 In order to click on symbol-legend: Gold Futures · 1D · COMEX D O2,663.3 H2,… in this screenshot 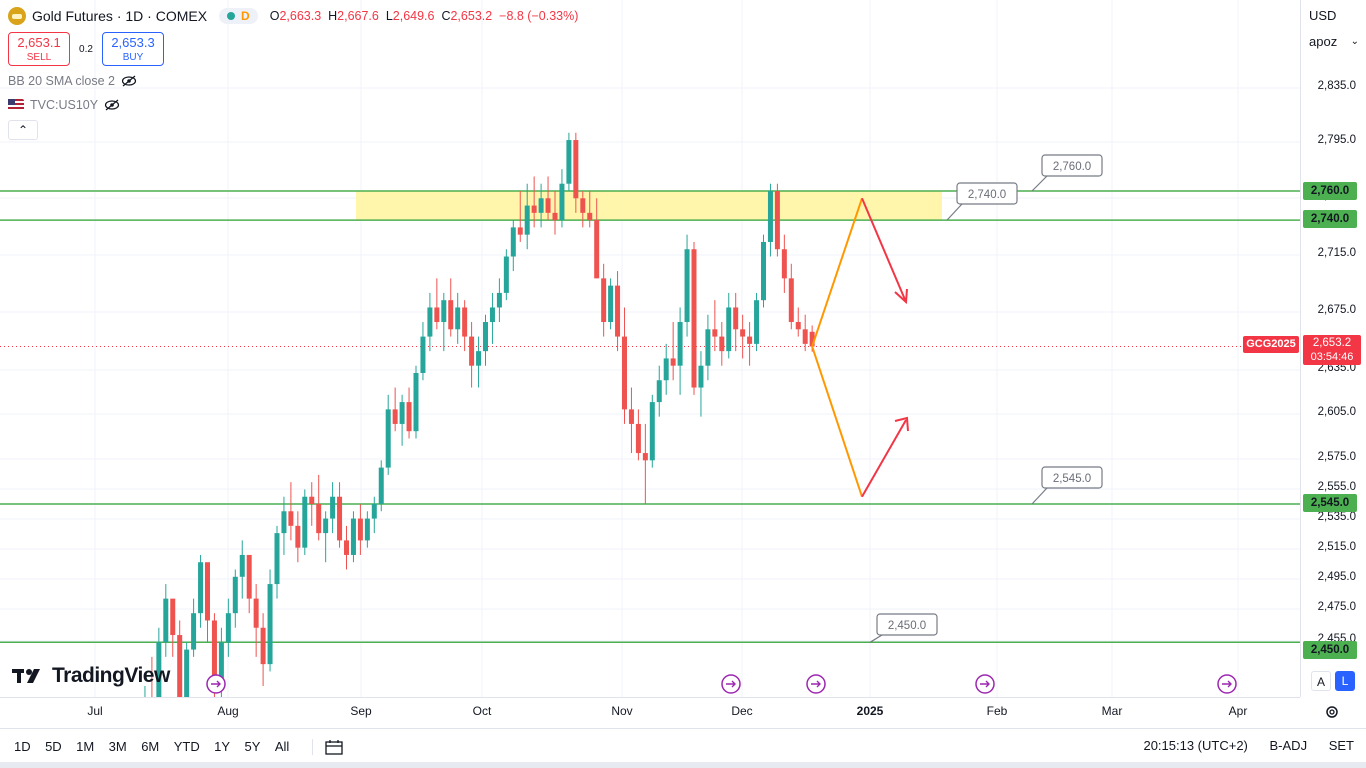, I will do `click(293, 16)`.